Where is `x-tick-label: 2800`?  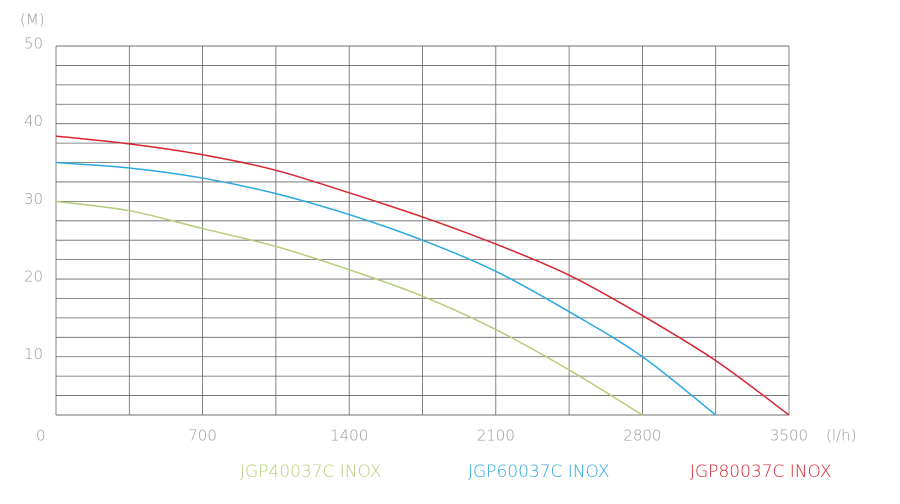
x-tick-label: 2800 is located at coordinates (642, 436).